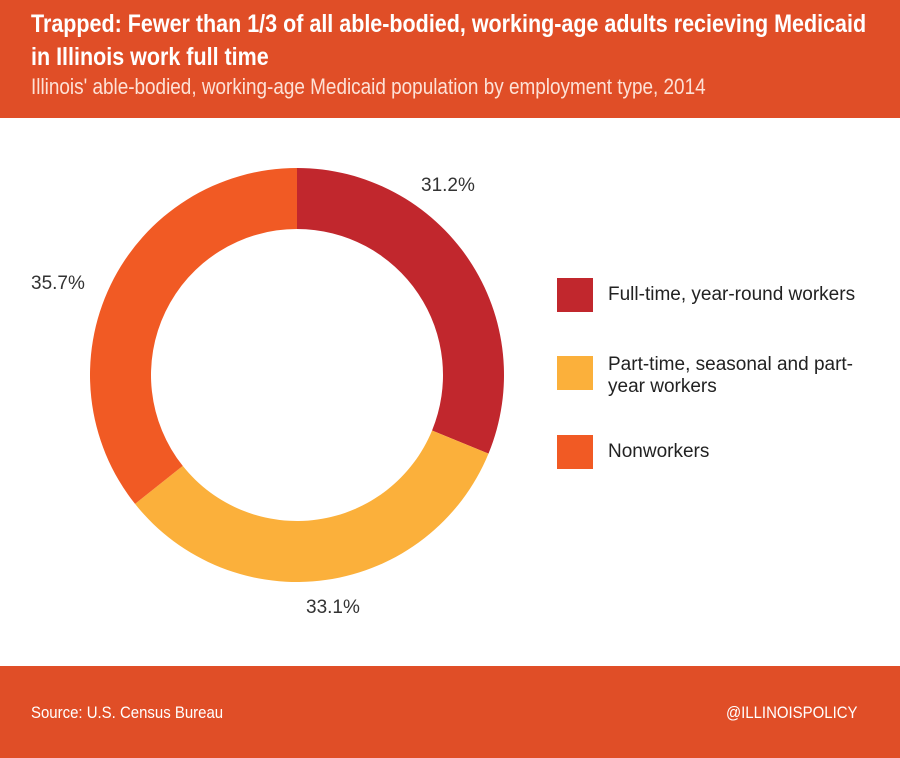 The image size is (900, 758). Describe the element at coordinates (575, 452) in the screenshot. I see `legend-swatch-nonworkers` at that location.